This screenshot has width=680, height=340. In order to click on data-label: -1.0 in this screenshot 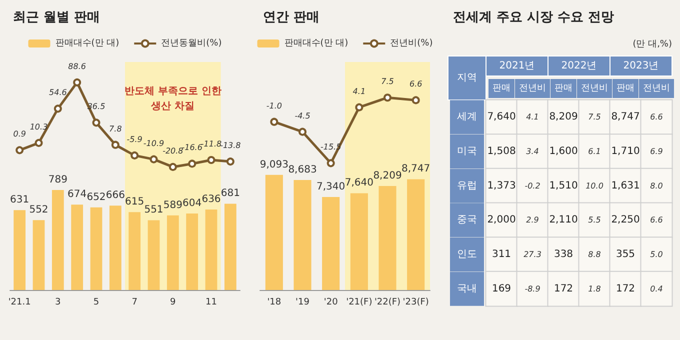, I will do `click(274, 105)`.